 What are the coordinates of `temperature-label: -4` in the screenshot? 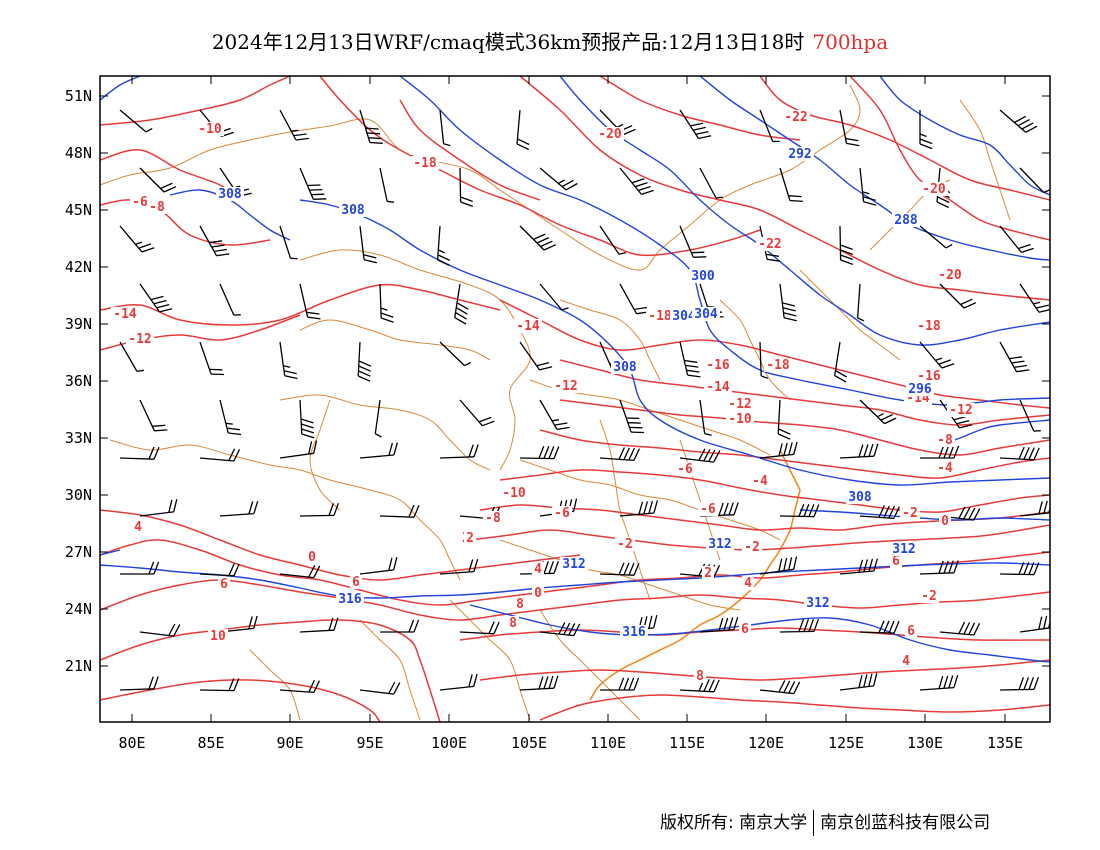 It's located at (760, 481).